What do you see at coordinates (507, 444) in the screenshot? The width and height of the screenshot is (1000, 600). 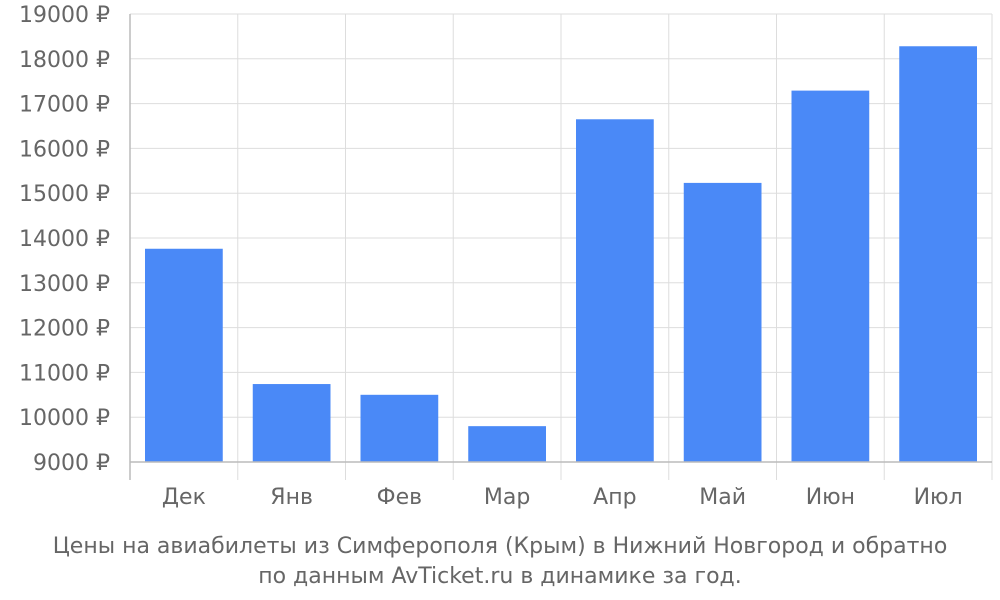 I see `bar-Мар` at bounding box center [507, 444].